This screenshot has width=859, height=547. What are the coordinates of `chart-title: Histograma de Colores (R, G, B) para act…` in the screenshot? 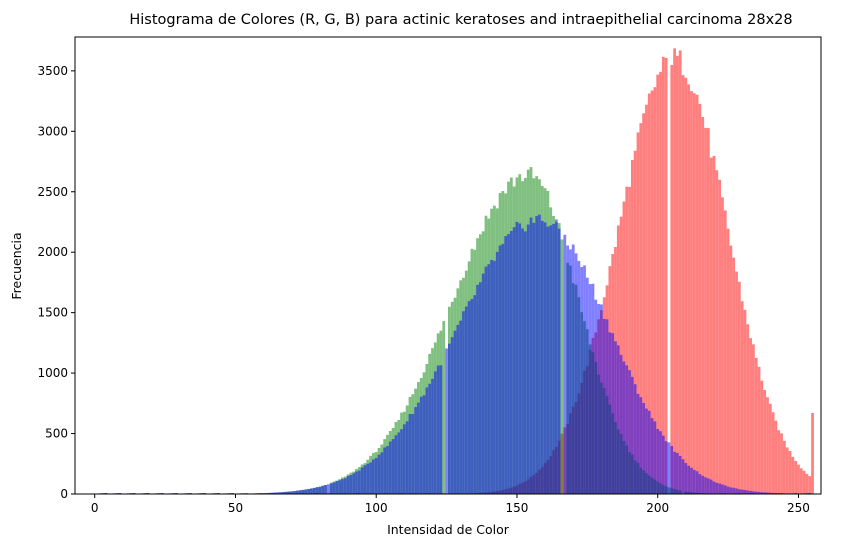 It's located at (460, 20).